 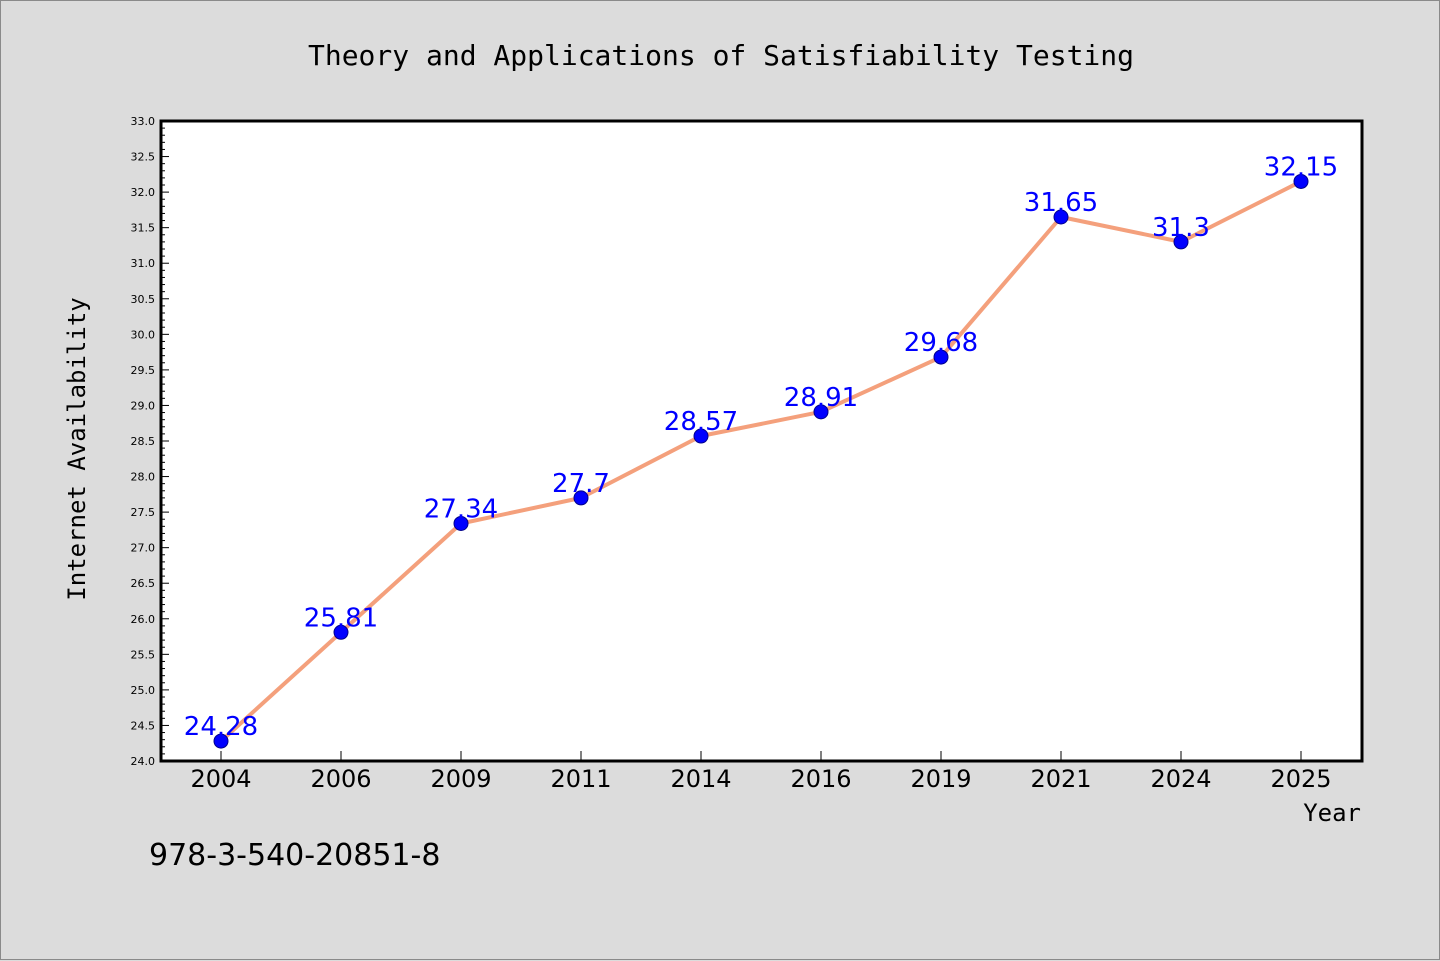 What do you see at coordinates (341, 618) in the screenshot?
I see `data-label: 25.81` at bounding box center [341, 618].